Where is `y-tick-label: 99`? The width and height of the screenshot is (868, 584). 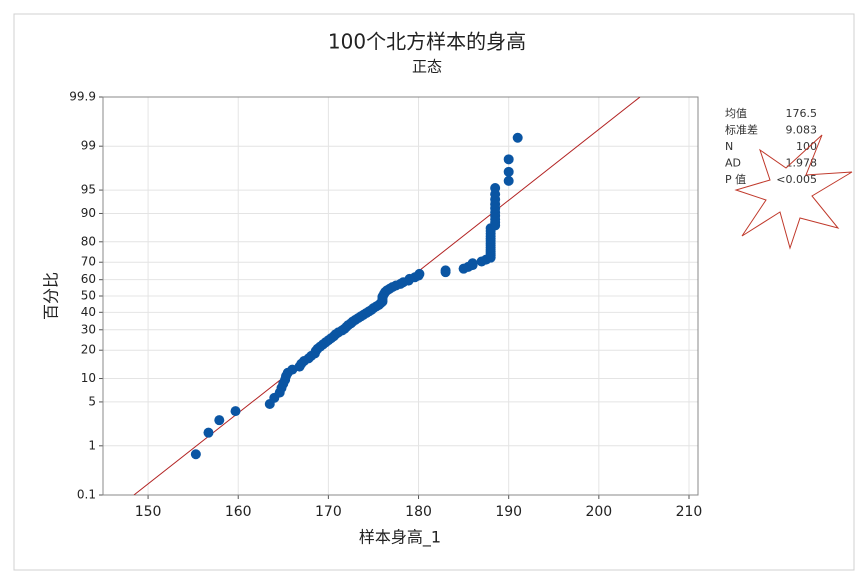
y-tick-label: 99 is located at coordinates (88, 146).